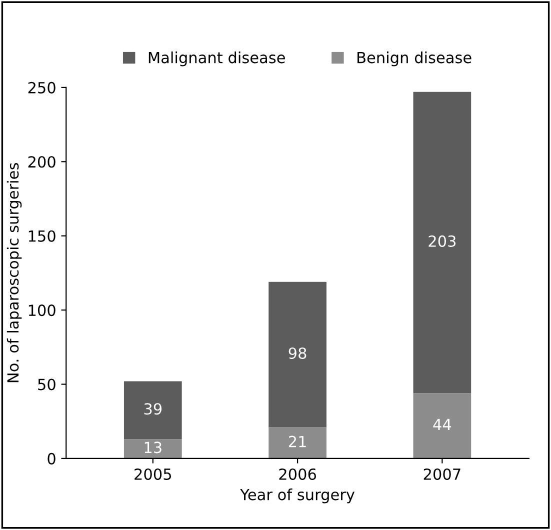  I want to click on x-tick-label: 2005, so click(153, 474).